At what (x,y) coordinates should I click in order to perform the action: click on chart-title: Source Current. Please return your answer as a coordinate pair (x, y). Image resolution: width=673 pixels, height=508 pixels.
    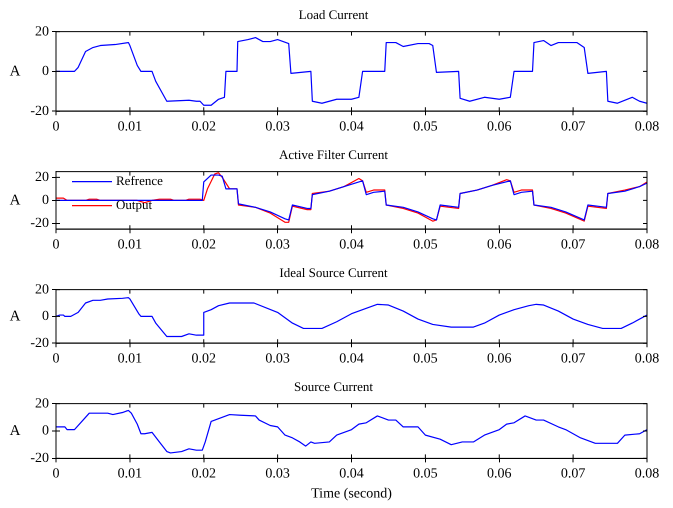
    Looking at the image, I should click on (334, 386).